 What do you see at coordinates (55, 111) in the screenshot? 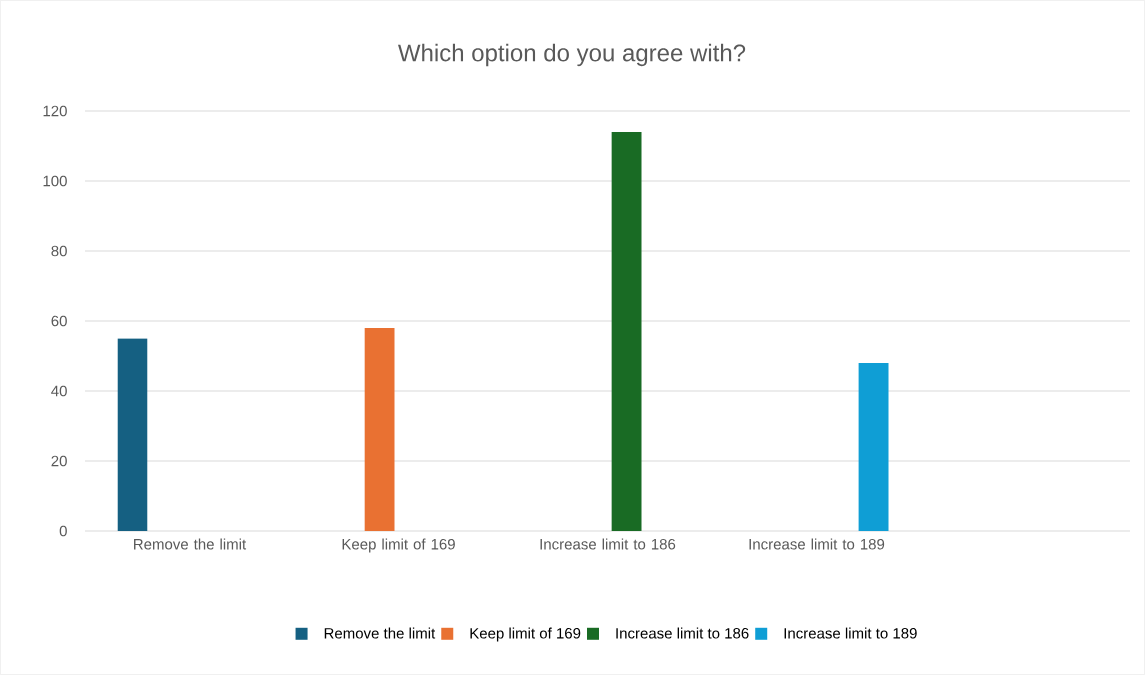
I see `y-tick-label: 120` at bounding box center [55, 111].